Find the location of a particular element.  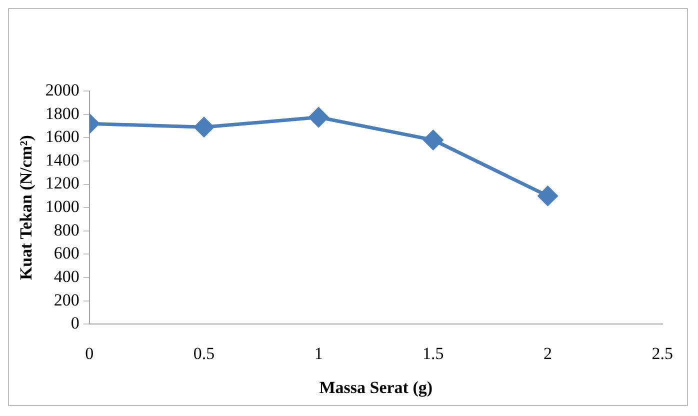

y-tick-label: 0 is located at coordinates (75, 323).